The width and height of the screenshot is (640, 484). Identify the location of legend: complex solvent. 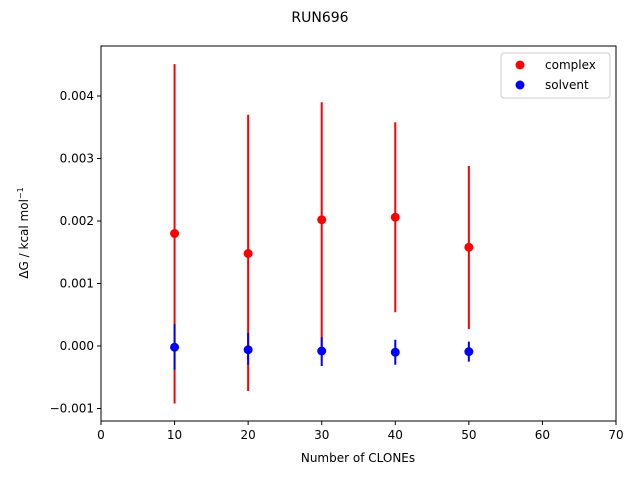
(555, 75).